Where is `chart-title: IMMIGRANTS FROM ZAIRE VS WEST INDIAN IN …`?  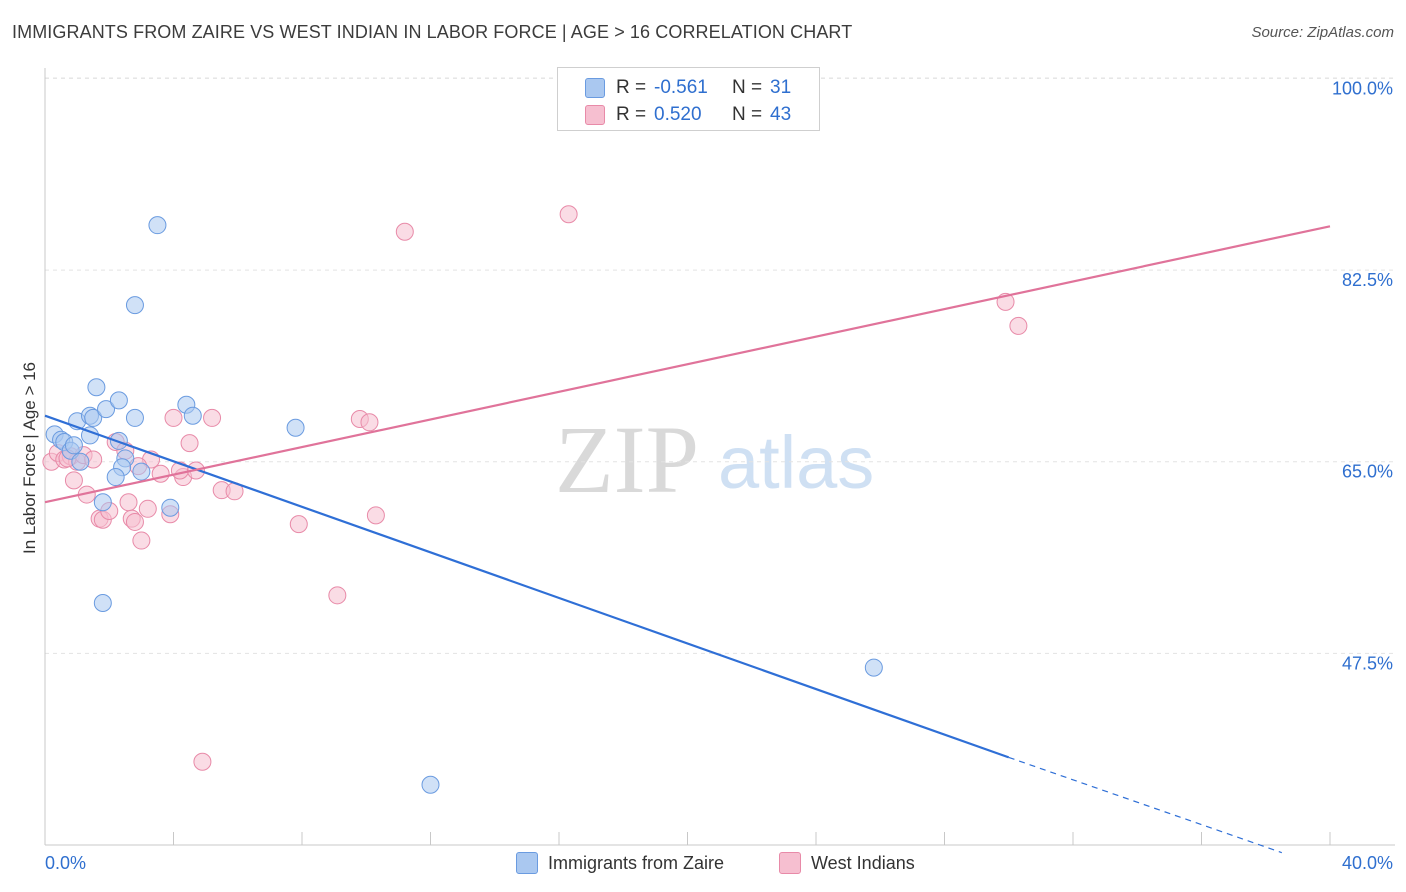
chart-title: IMMIGRANTS FROM ZAIRE VS WEST INDIAN IN … is located at coordinates (432, 32).